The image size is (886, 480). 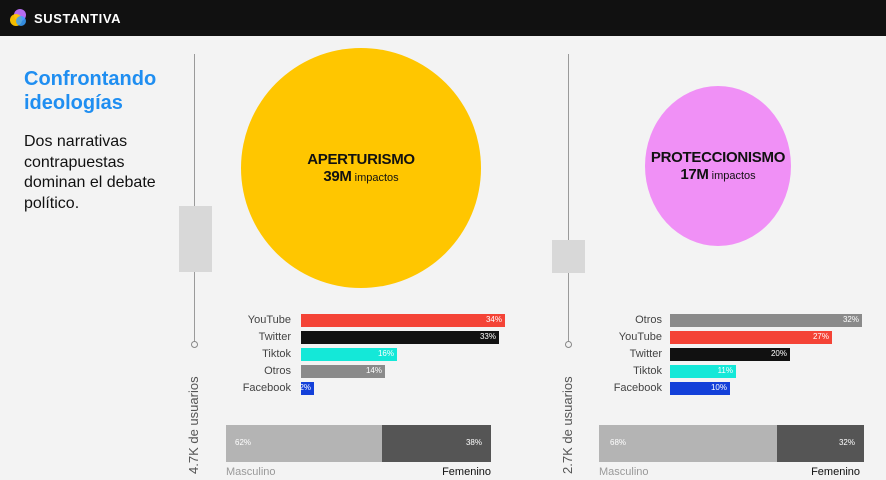 I want to click on panel-1-bar-label-twitter: Twitter, so click(x=274, y=337).